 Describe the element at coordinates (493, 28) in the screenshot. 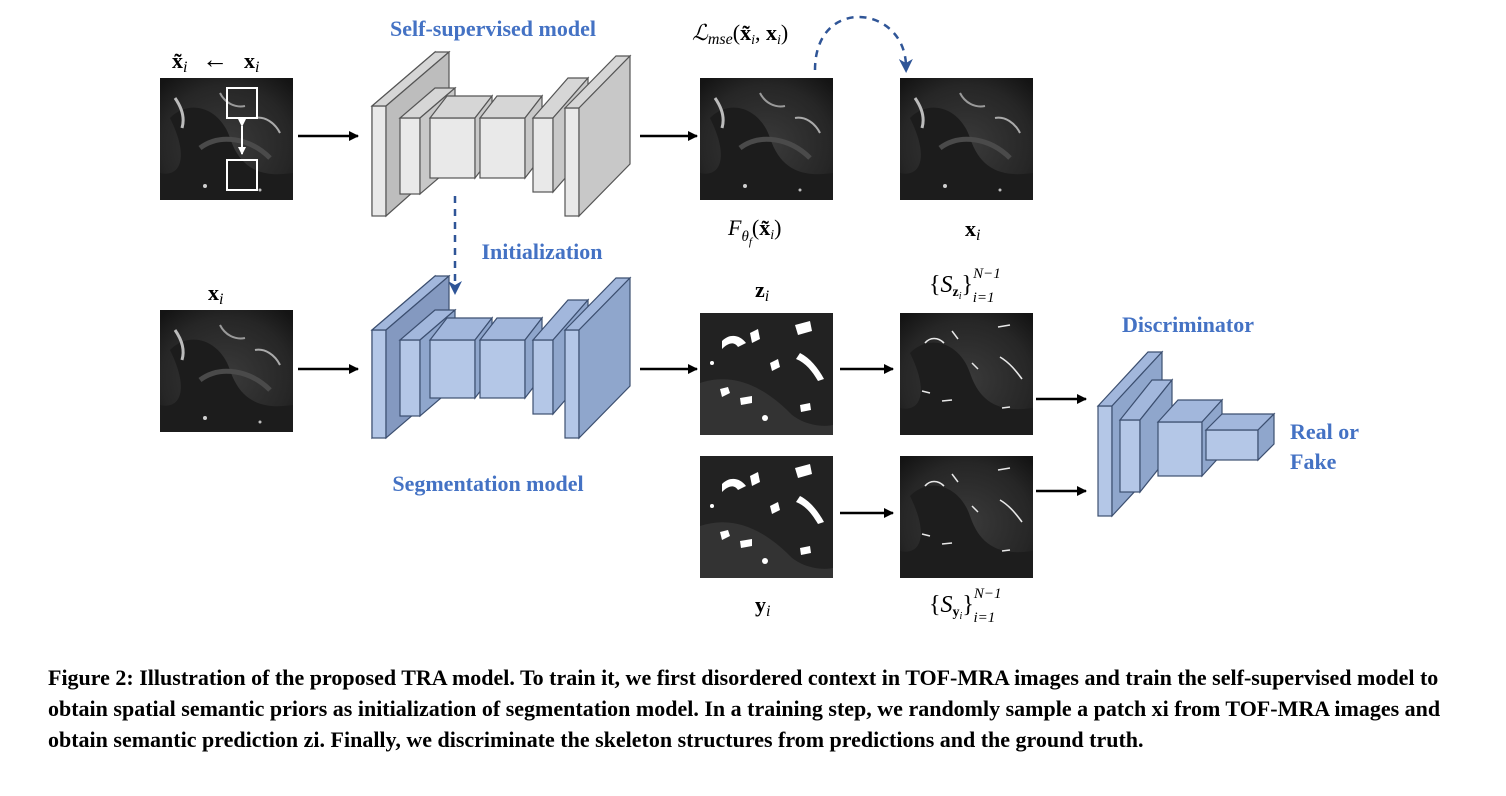

I see `title-self-supervised-model: Self-supervised model` at that location.